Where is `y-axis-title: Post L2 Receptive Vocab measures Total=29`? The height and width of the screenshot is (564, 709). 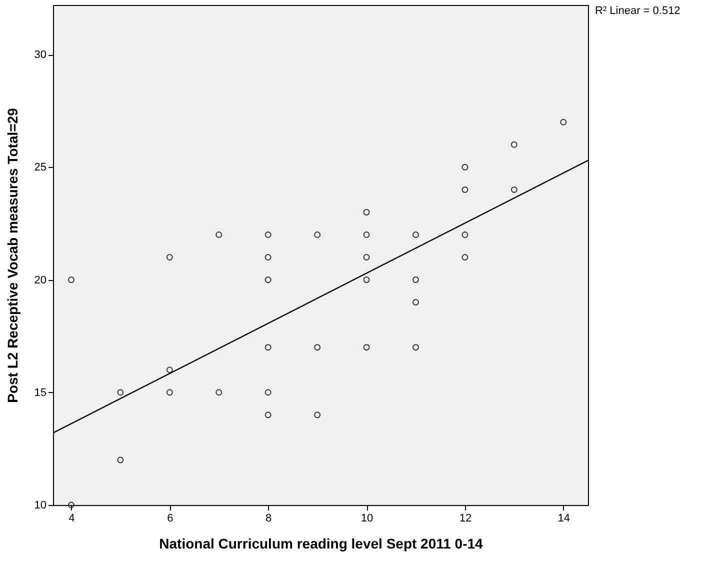
y-axis-title: Post L2 Receptive Vocab measures Total=29 is located at coordinates (12, 255).